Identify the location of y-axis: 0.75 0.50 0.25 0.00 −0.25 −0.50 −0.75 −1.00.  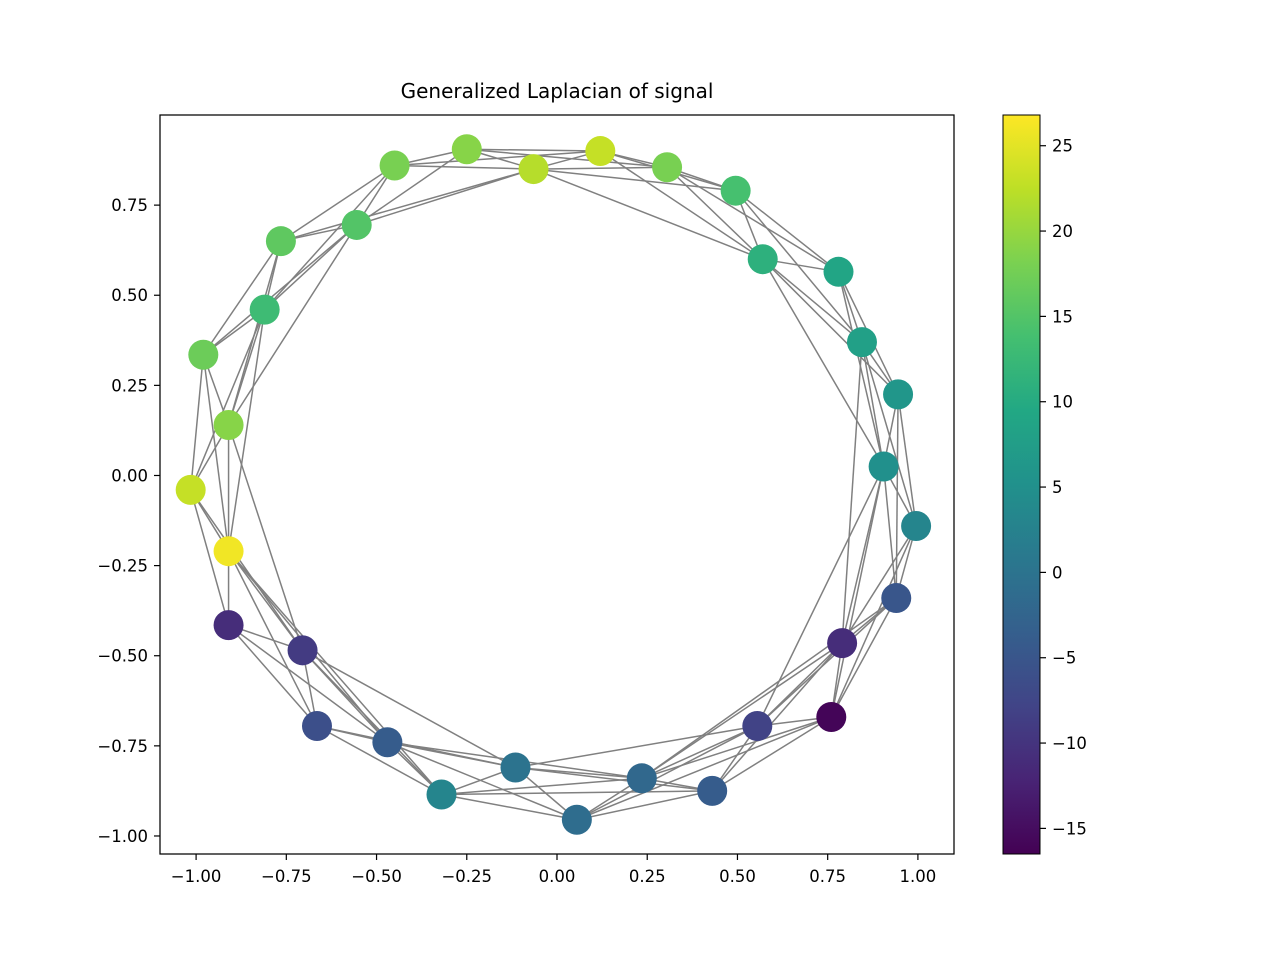
(128, 521).